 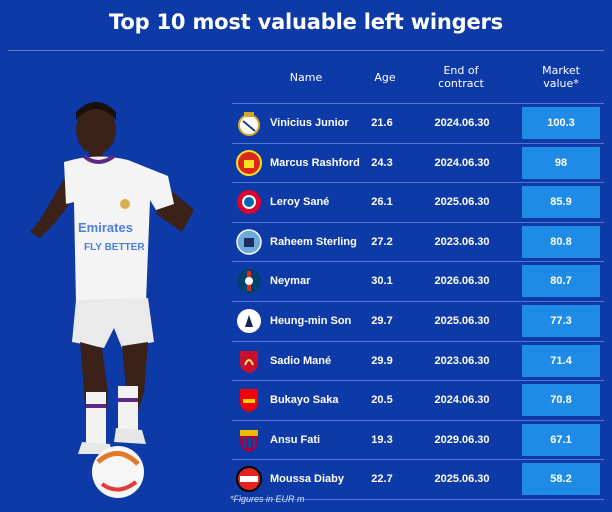 I want to click on player-age: 27.2, so click(x=382, y=241).